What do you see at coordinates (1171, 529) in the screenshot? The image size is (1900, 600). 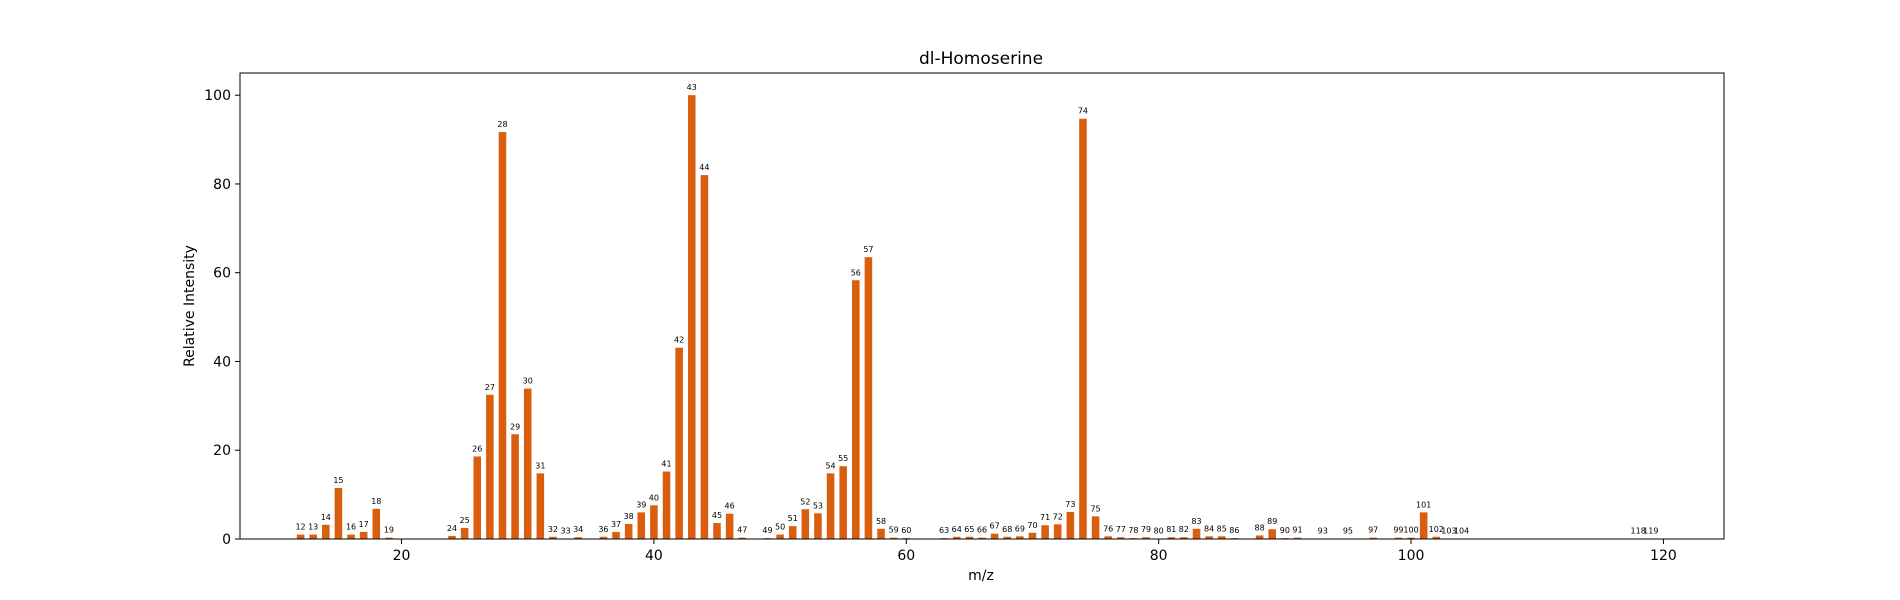 I see `bar-label-mz-81: 81` at bounding box center [1171, 529].